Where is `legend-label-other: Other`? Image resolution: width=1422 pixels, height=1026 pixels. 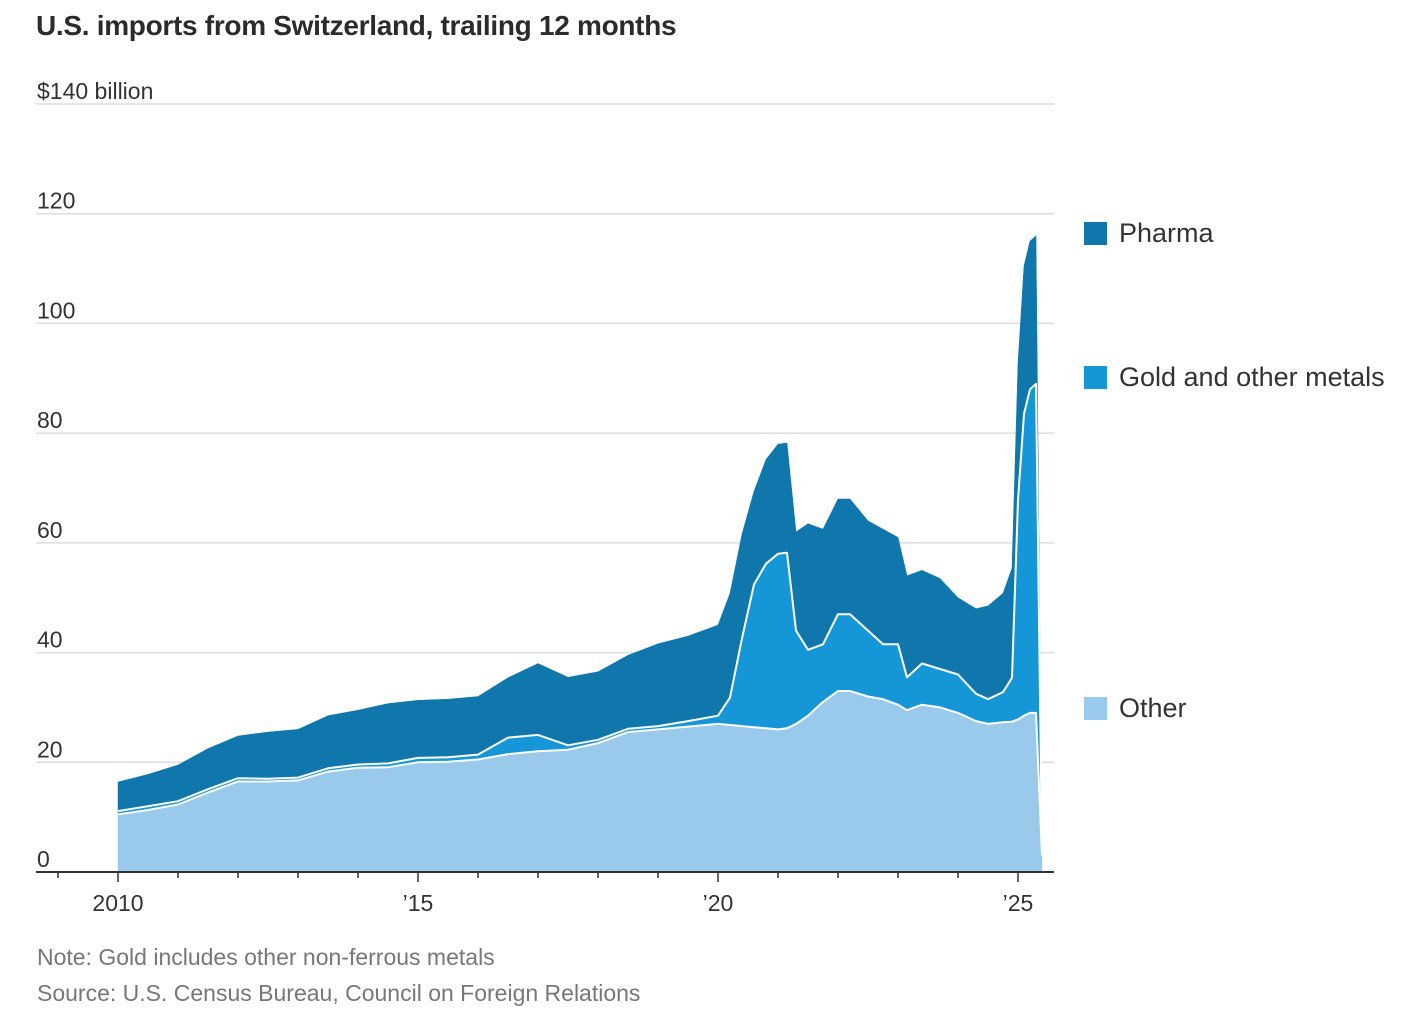 legend-label-other: Other is located at coordinates (1153, 708).